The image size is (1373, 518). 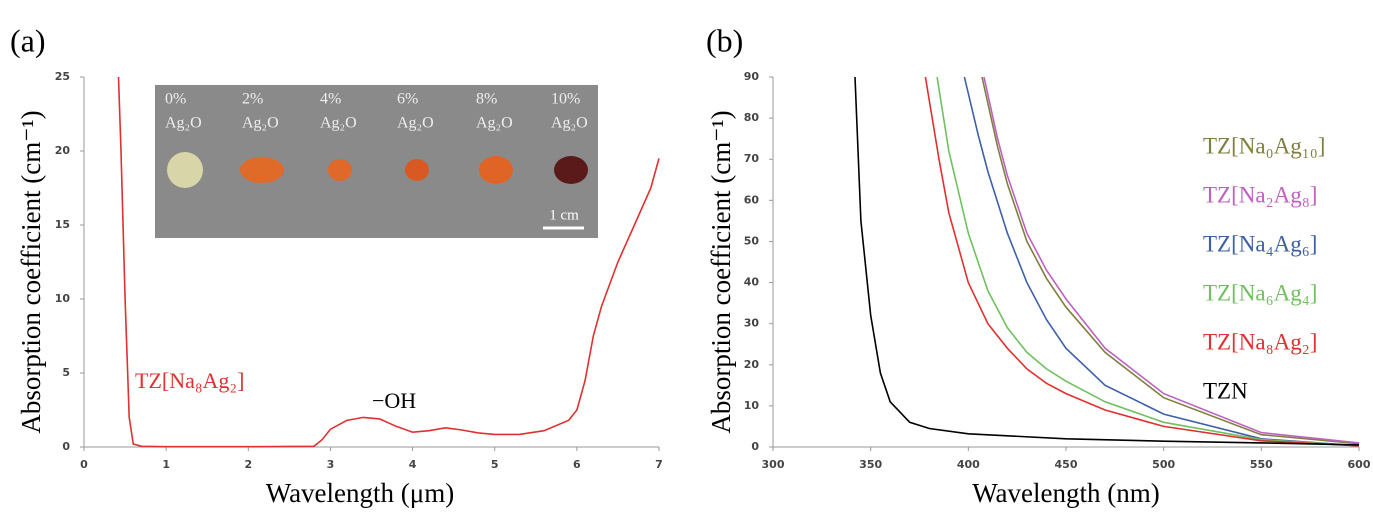 I want to click on y-tick-label: 70, so click(x=752, y=158).